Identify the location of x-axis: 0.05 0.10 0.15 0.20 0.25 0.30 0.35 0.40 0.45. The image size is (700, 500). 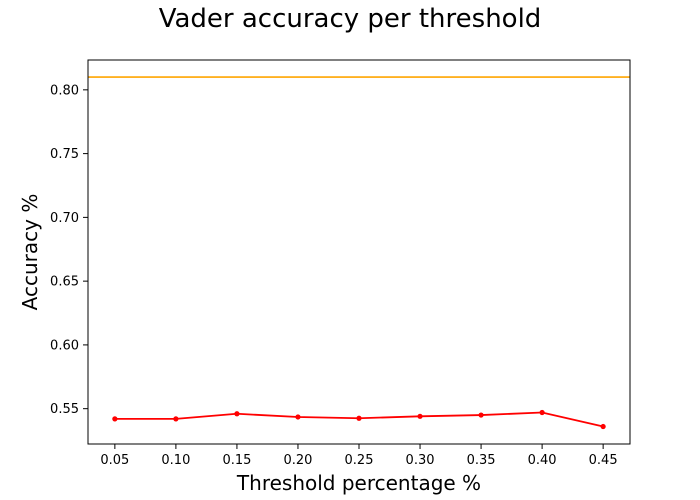
(359, 456).